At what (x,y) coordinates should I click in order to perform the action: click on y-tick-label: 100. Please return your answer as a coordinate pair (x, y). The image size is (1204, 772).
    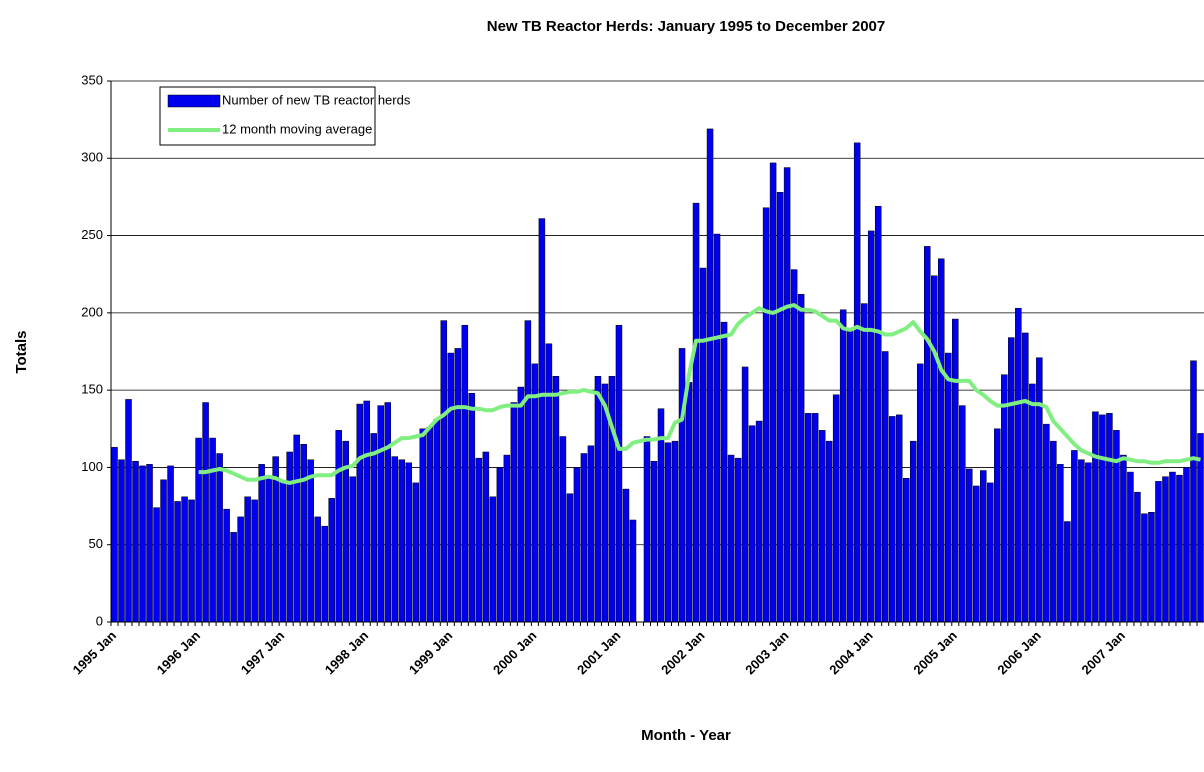
    Looking at the image, I should click on (92, 466).